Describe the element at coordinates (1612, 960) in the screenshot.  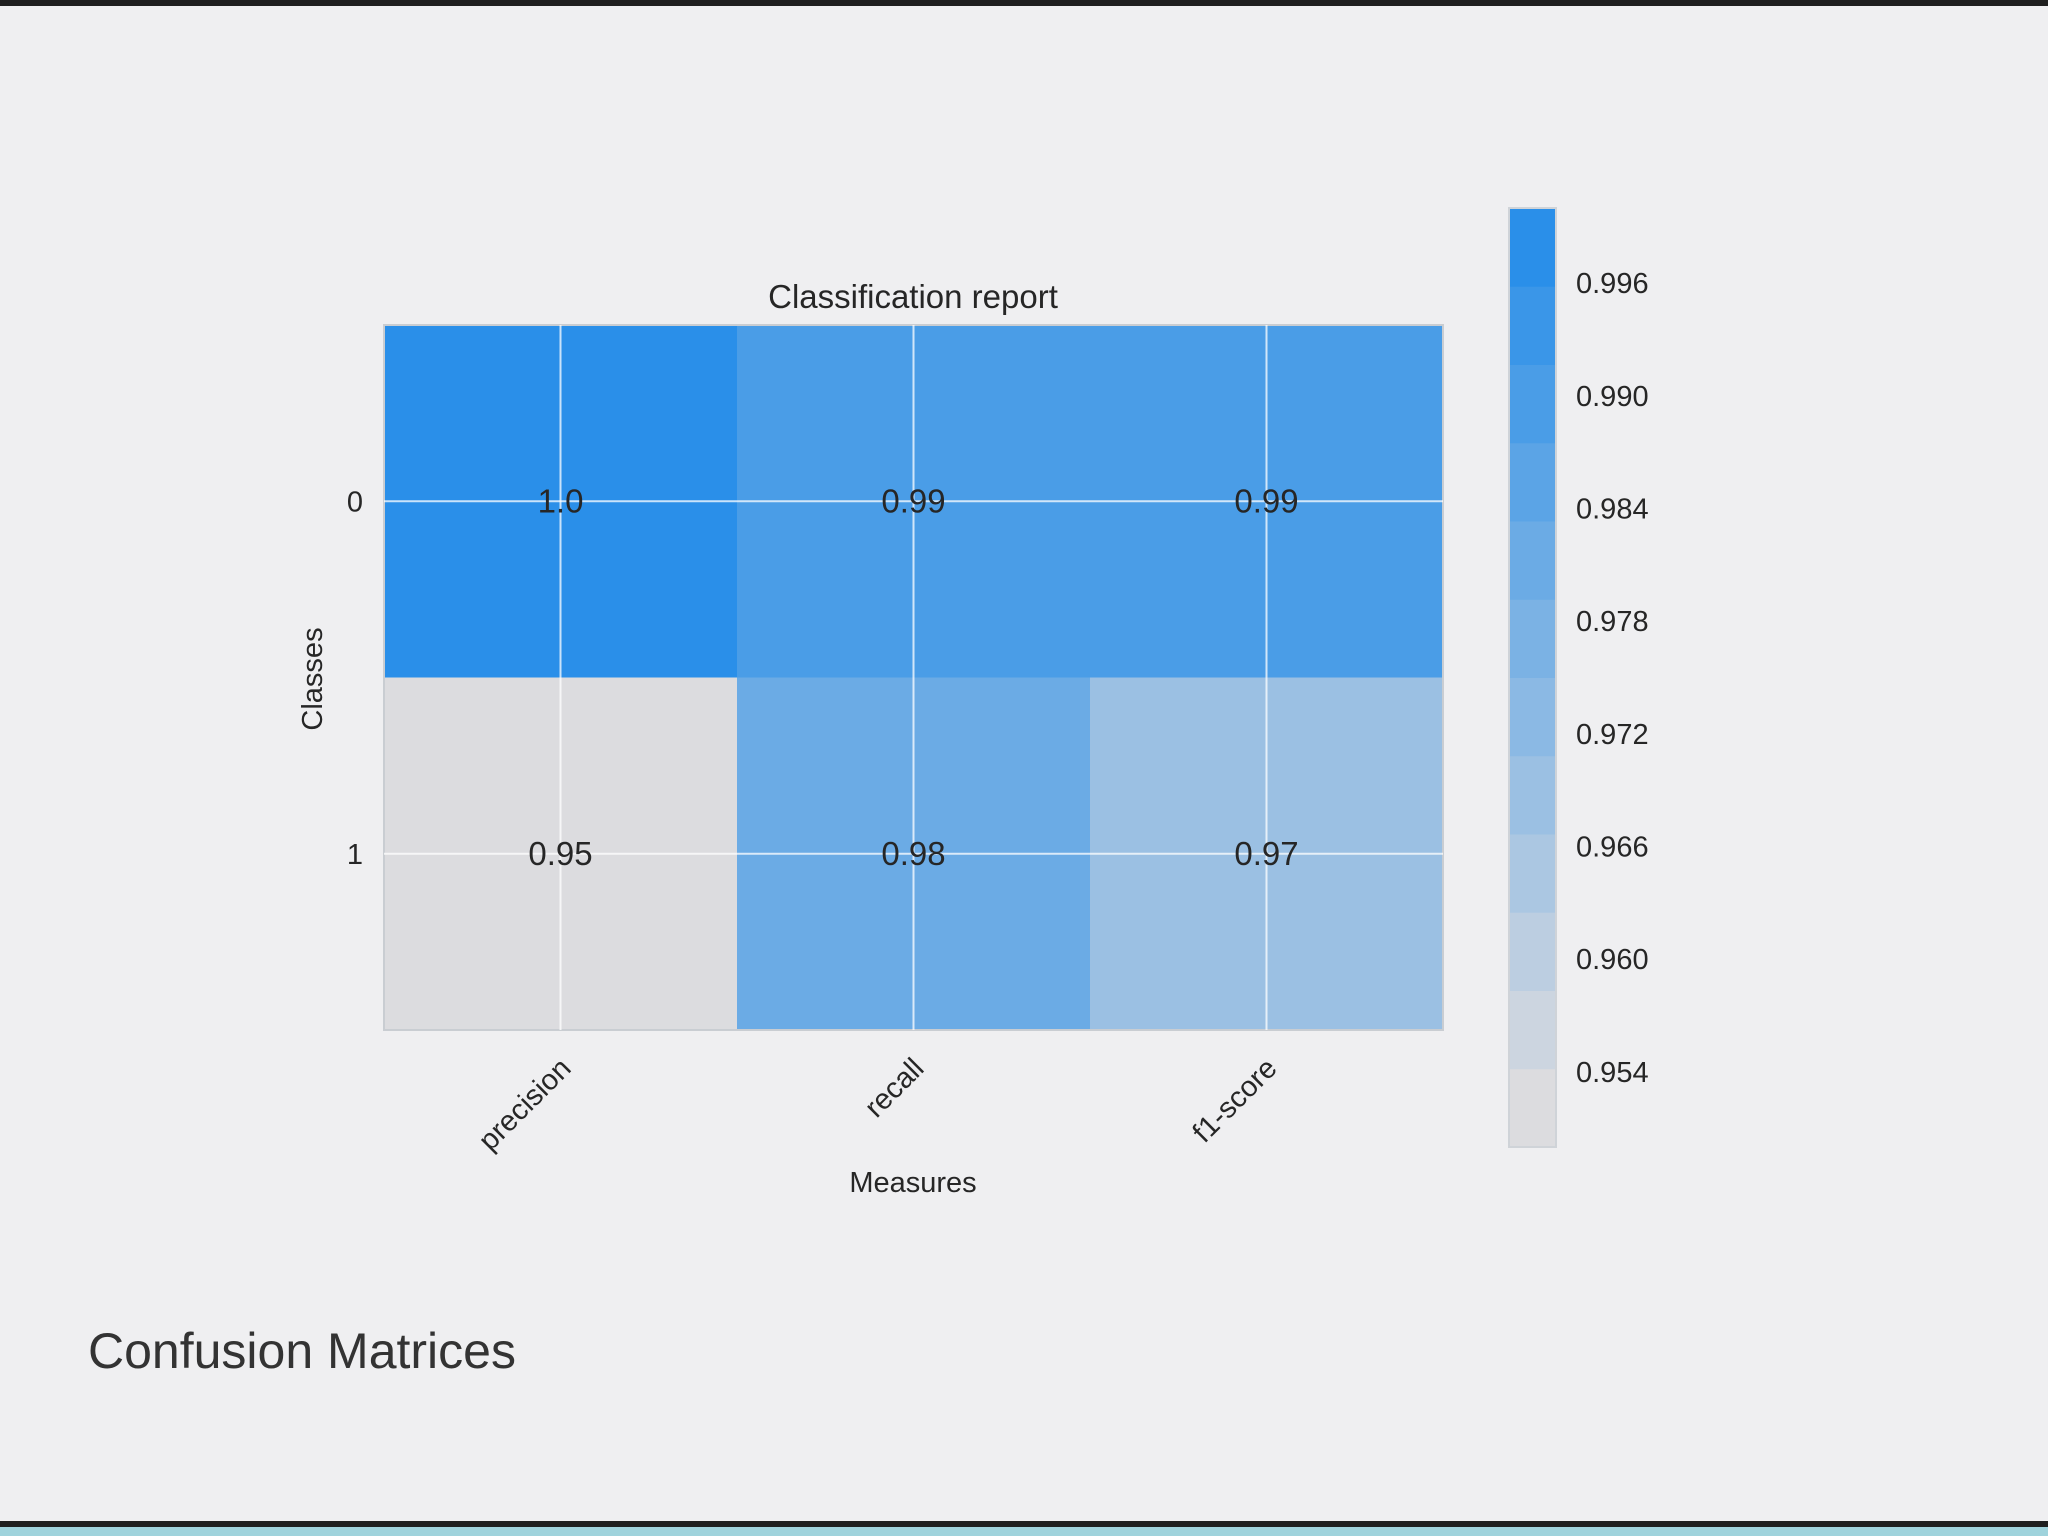
I see `colorbar-tick-label: 0.960` at that location.